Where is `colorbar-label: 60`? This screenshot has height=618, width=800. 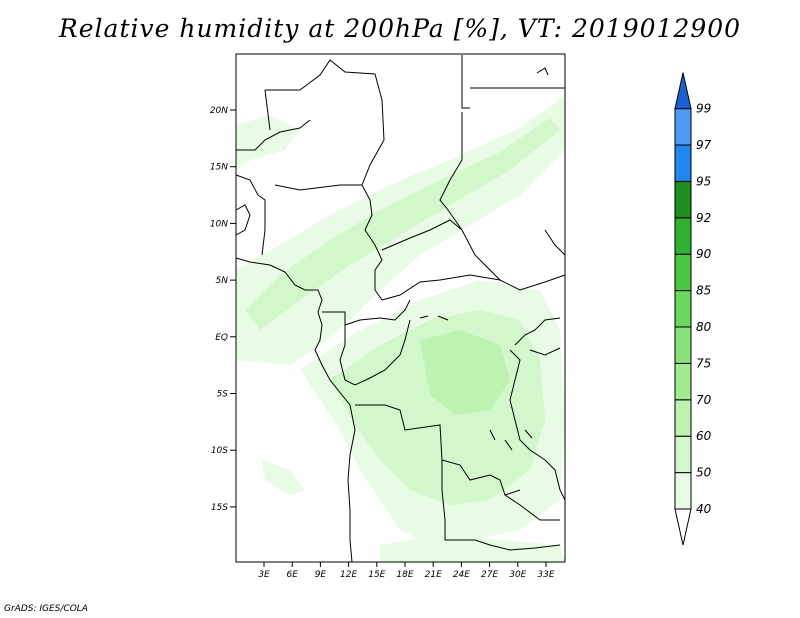
colorbar-label: 60 is located at coordinates (704, 436).